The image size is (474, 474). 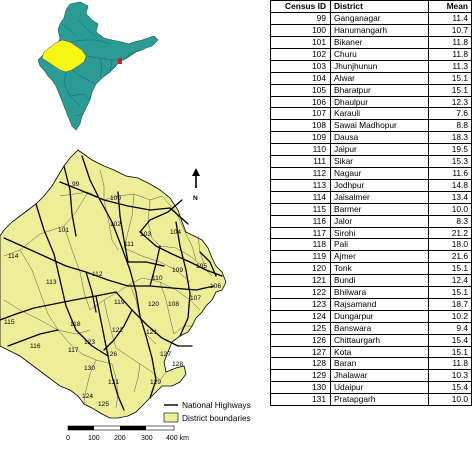 I want to click on table-row: 108 Sawai Madhopur 8.8, so click(x=371, y=126).